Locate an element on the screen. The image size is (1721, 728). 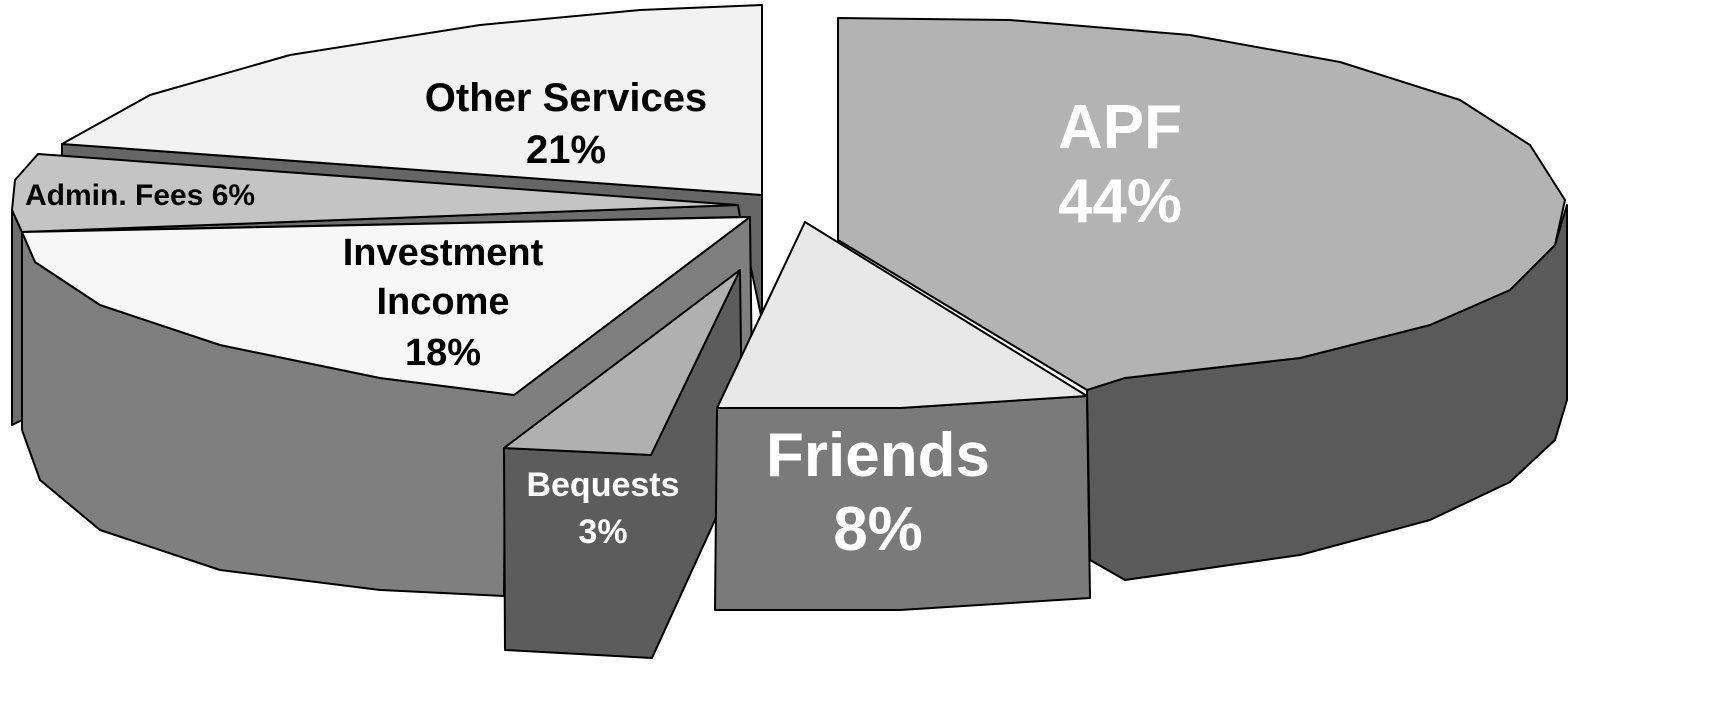
pie-slice-top-other-services is located at coordinates (412, 100).